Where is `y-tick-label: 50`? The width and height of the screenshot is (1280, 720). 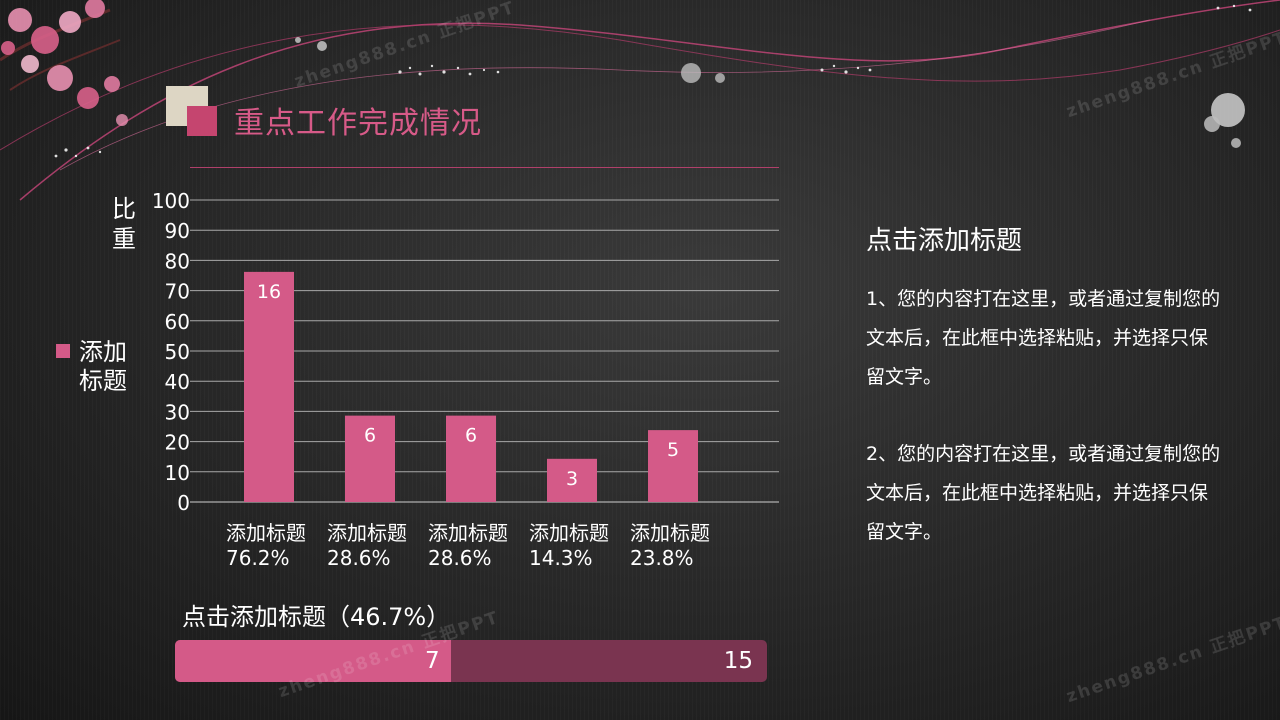
y-tick-label: 50 is located at coordinates (177, 352).